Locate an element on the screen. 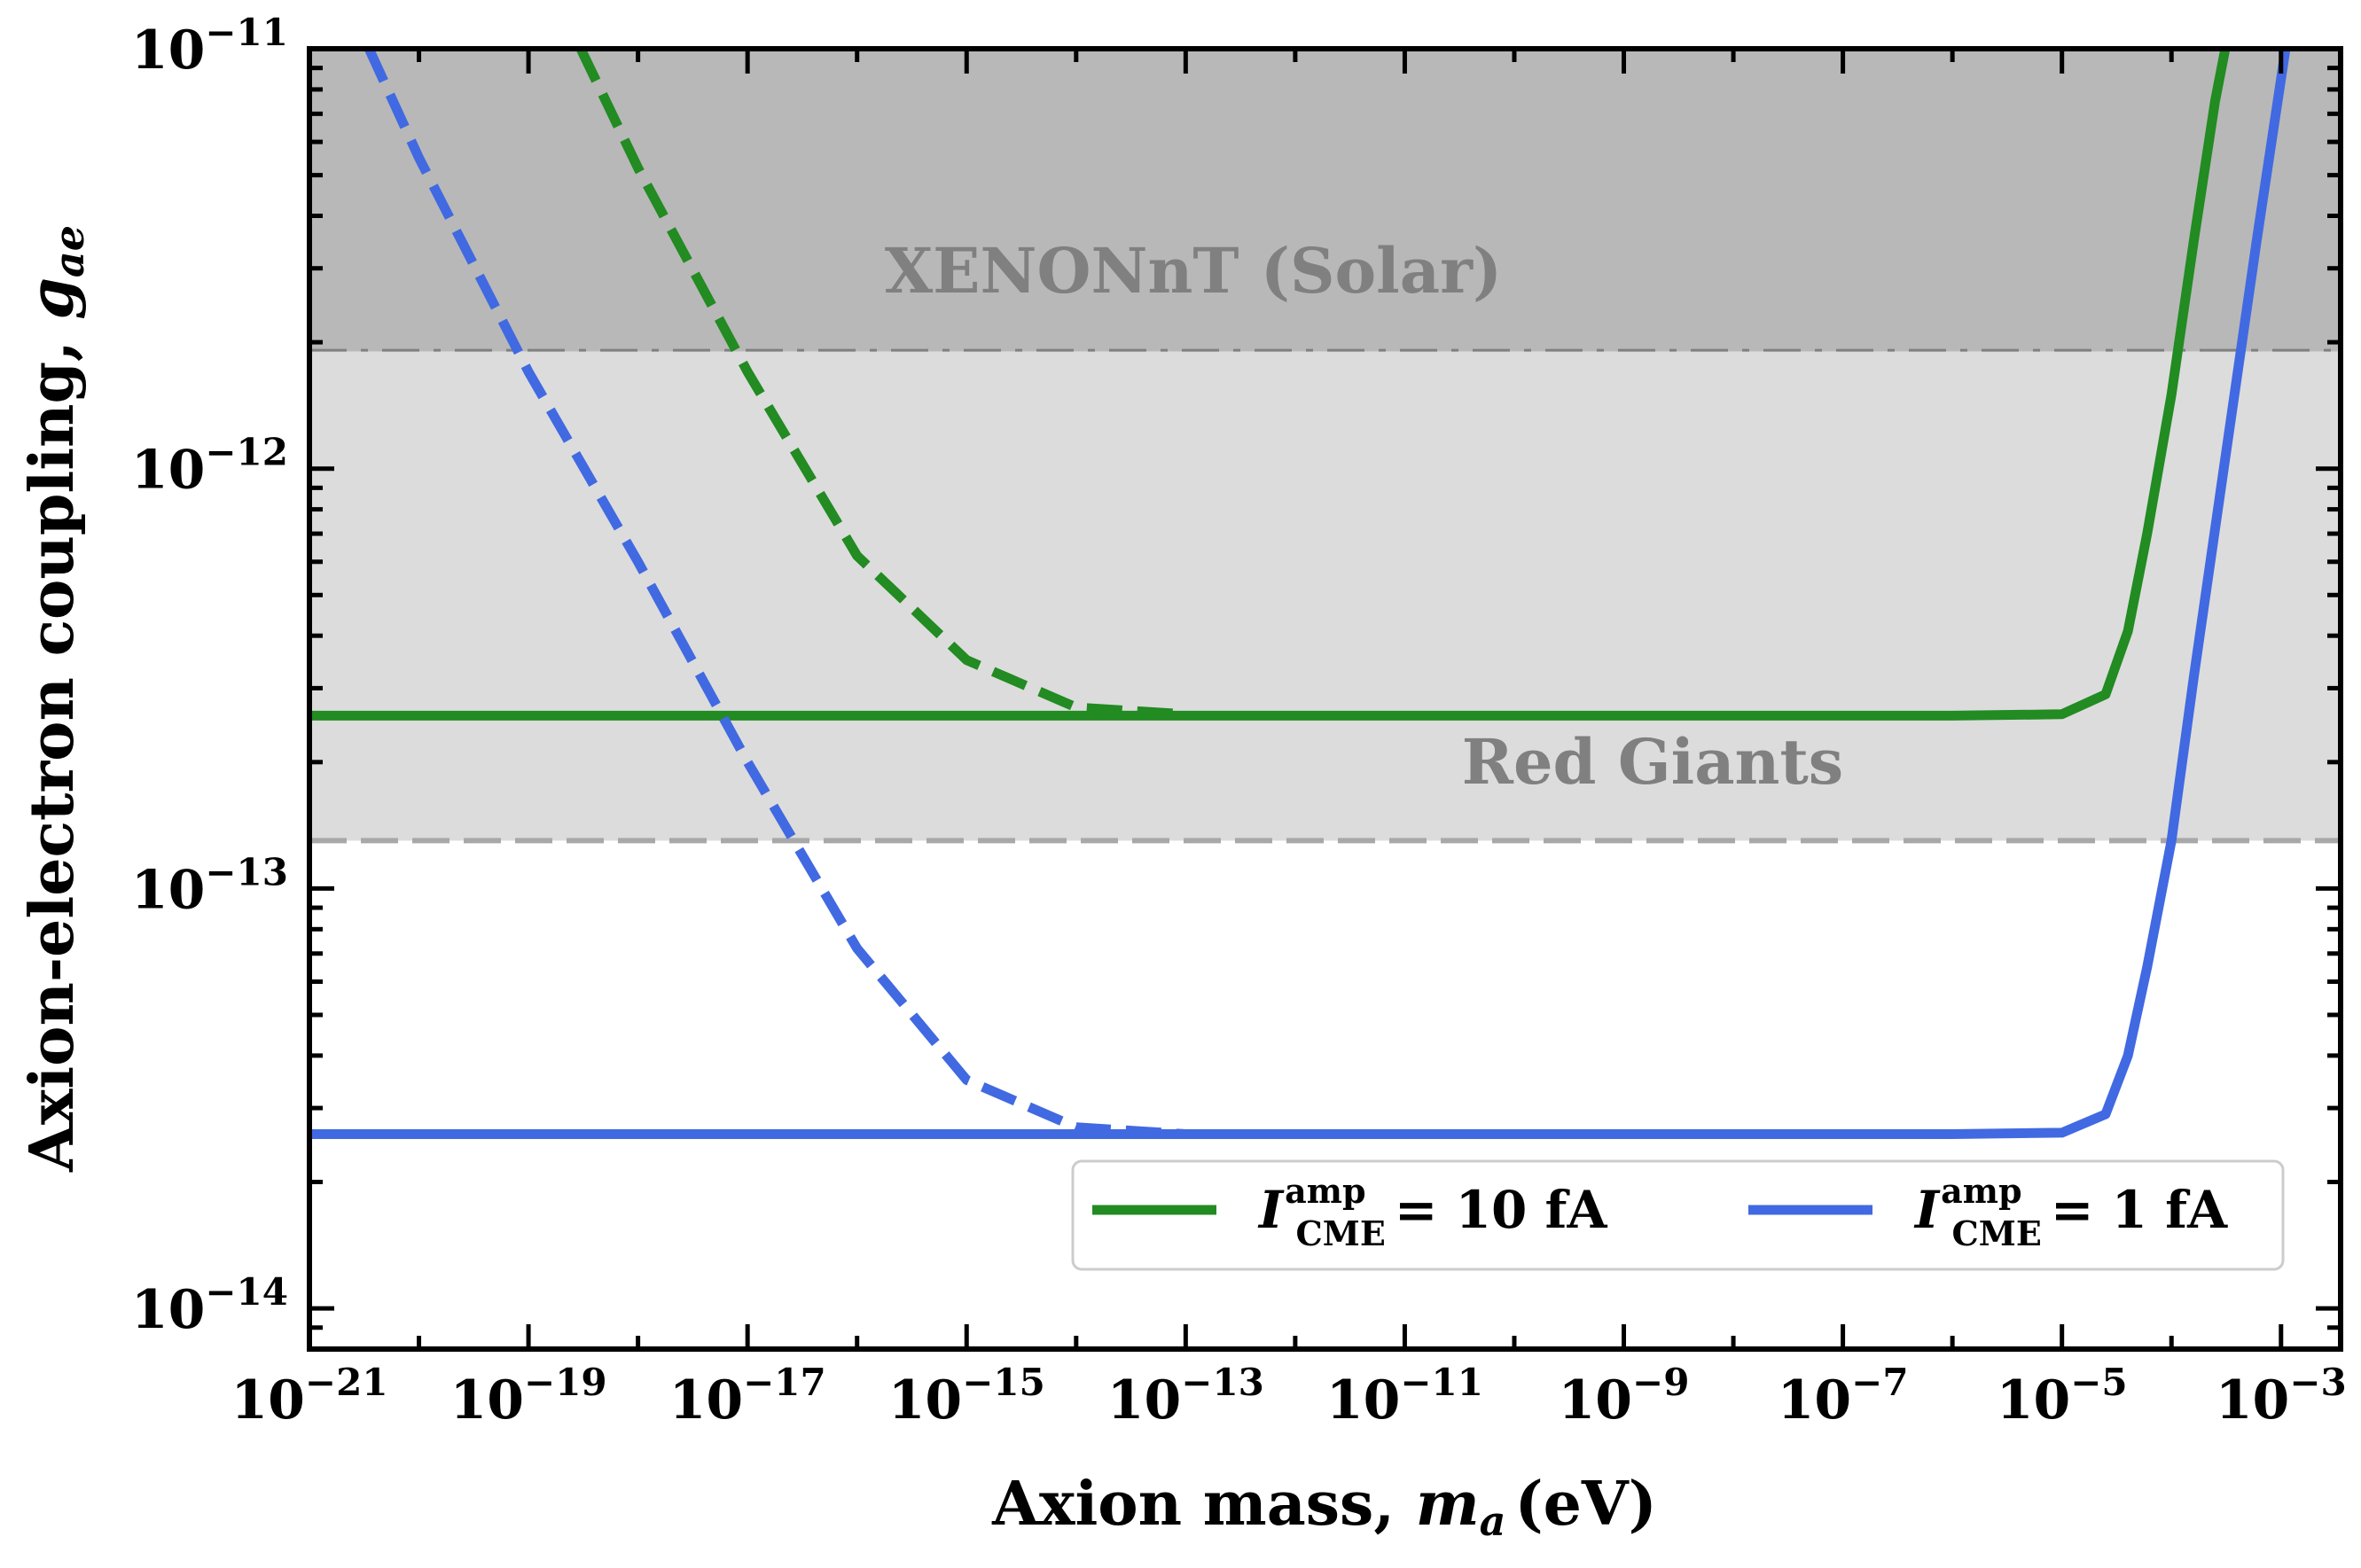 This screenshot has width=2361, height=1568. x-tick-label: 10⁻³ is located at coordinates (2281, 1396).